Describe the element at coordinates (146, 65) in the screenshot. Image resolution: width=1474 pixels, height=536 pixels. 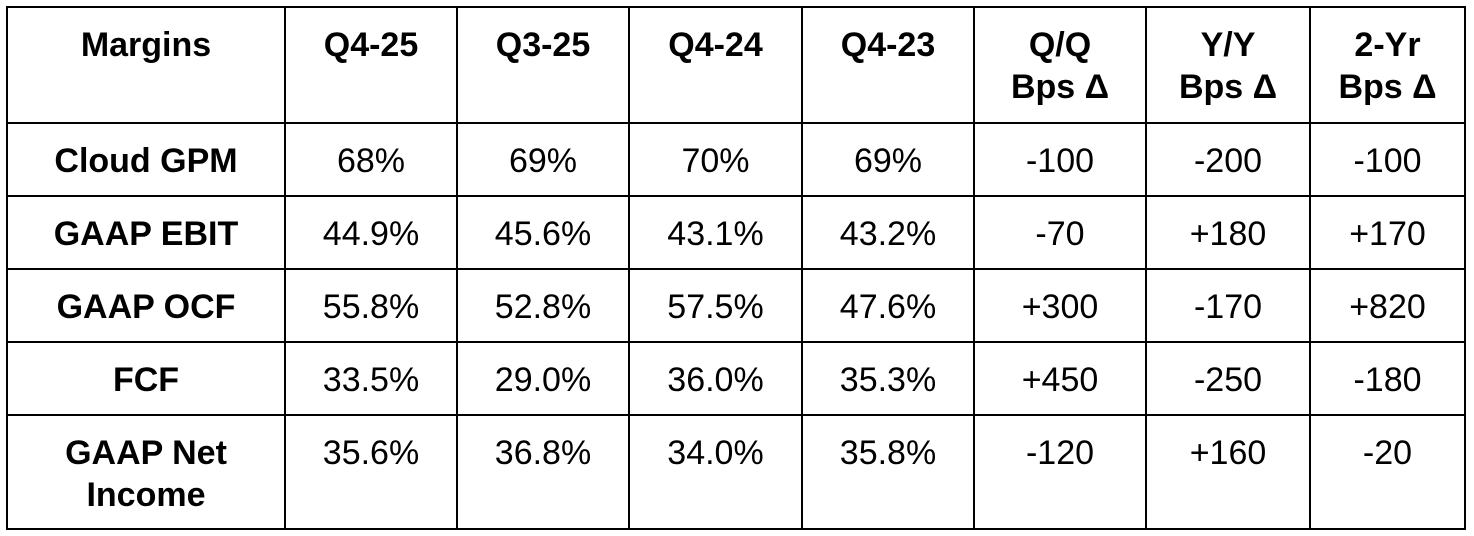
I see `header-cell: Margins` at that location.